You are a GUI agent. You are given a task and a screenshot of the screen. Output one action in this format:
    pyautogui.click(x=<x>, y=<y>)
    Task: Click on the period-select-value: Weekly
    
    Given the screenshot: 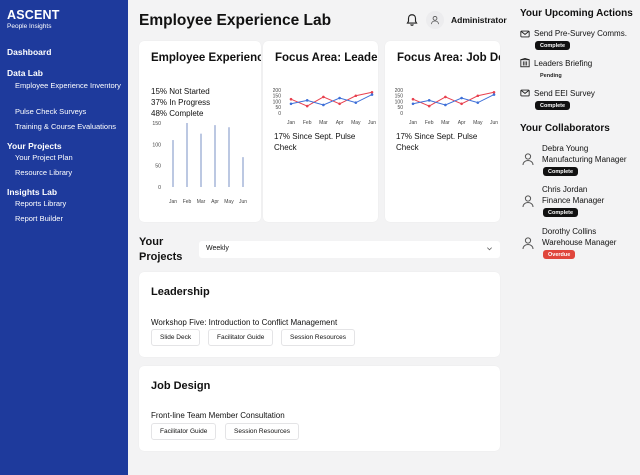 What is the action you would take?
    pyautogui.click(x=217, y=248)
    